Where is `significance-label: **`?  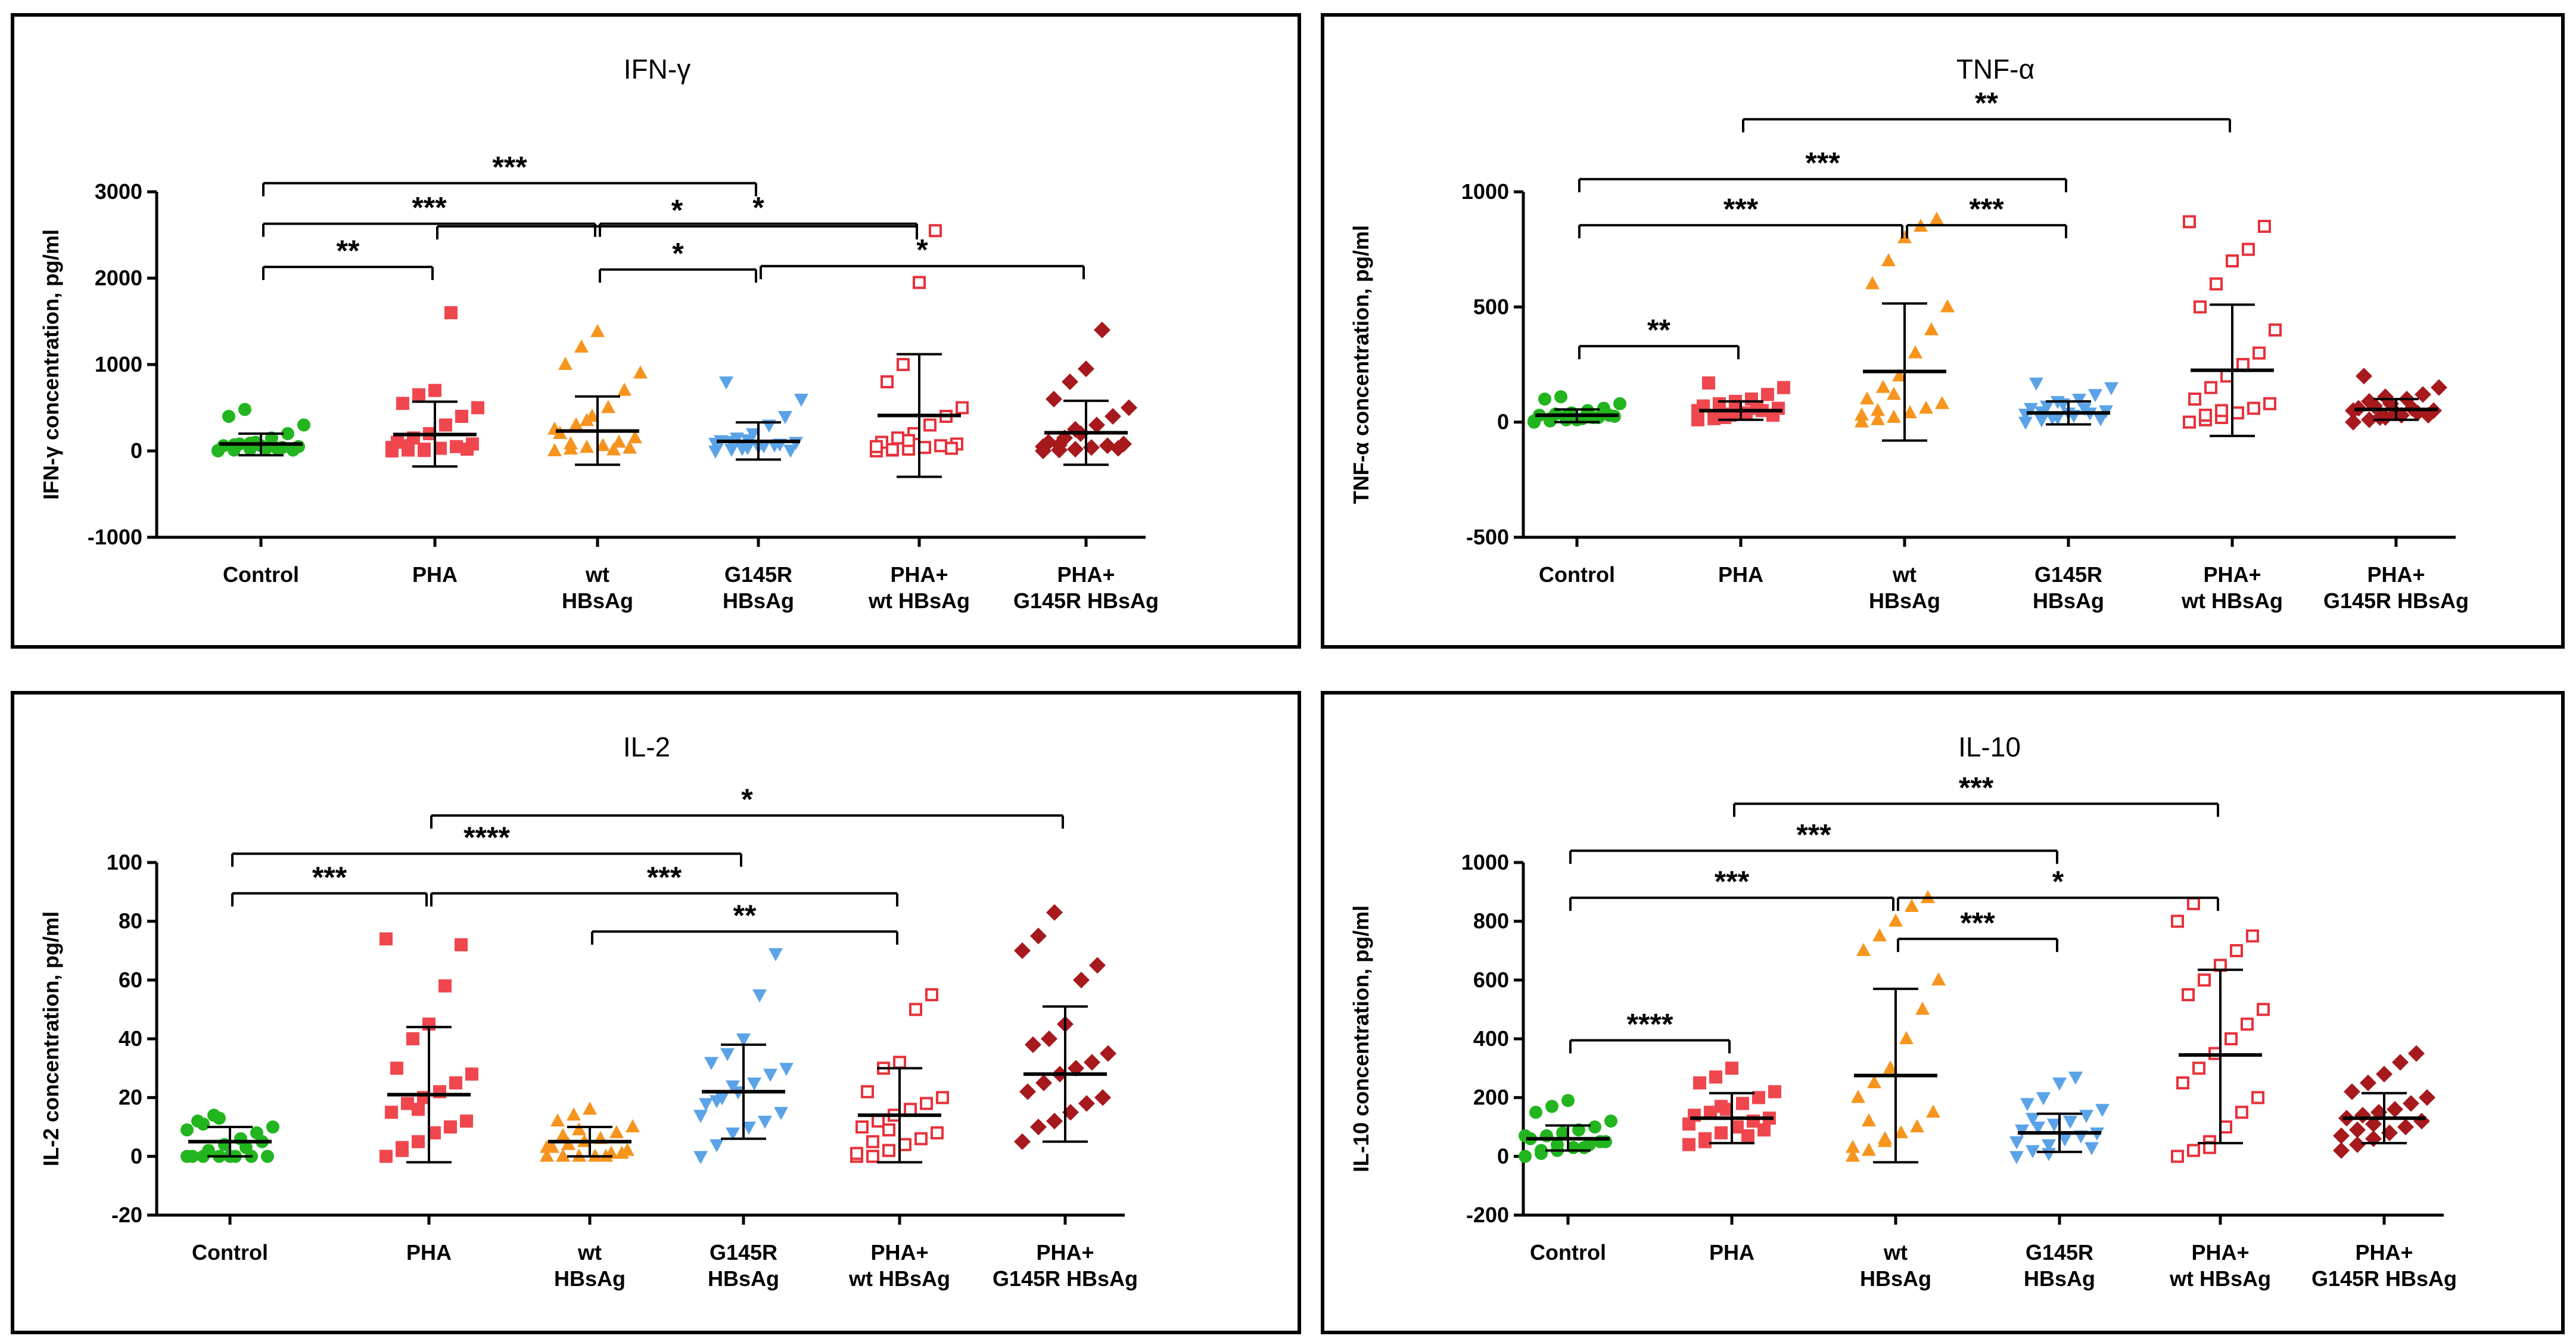 significance-label: ** is located at coordinates (1658, 330).